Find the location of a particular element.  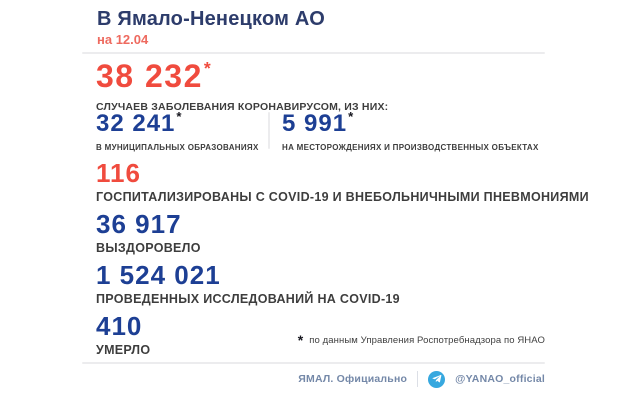

header: В Ямало-Ненецком АО на 12.04 is located at coordinates (211, 27).